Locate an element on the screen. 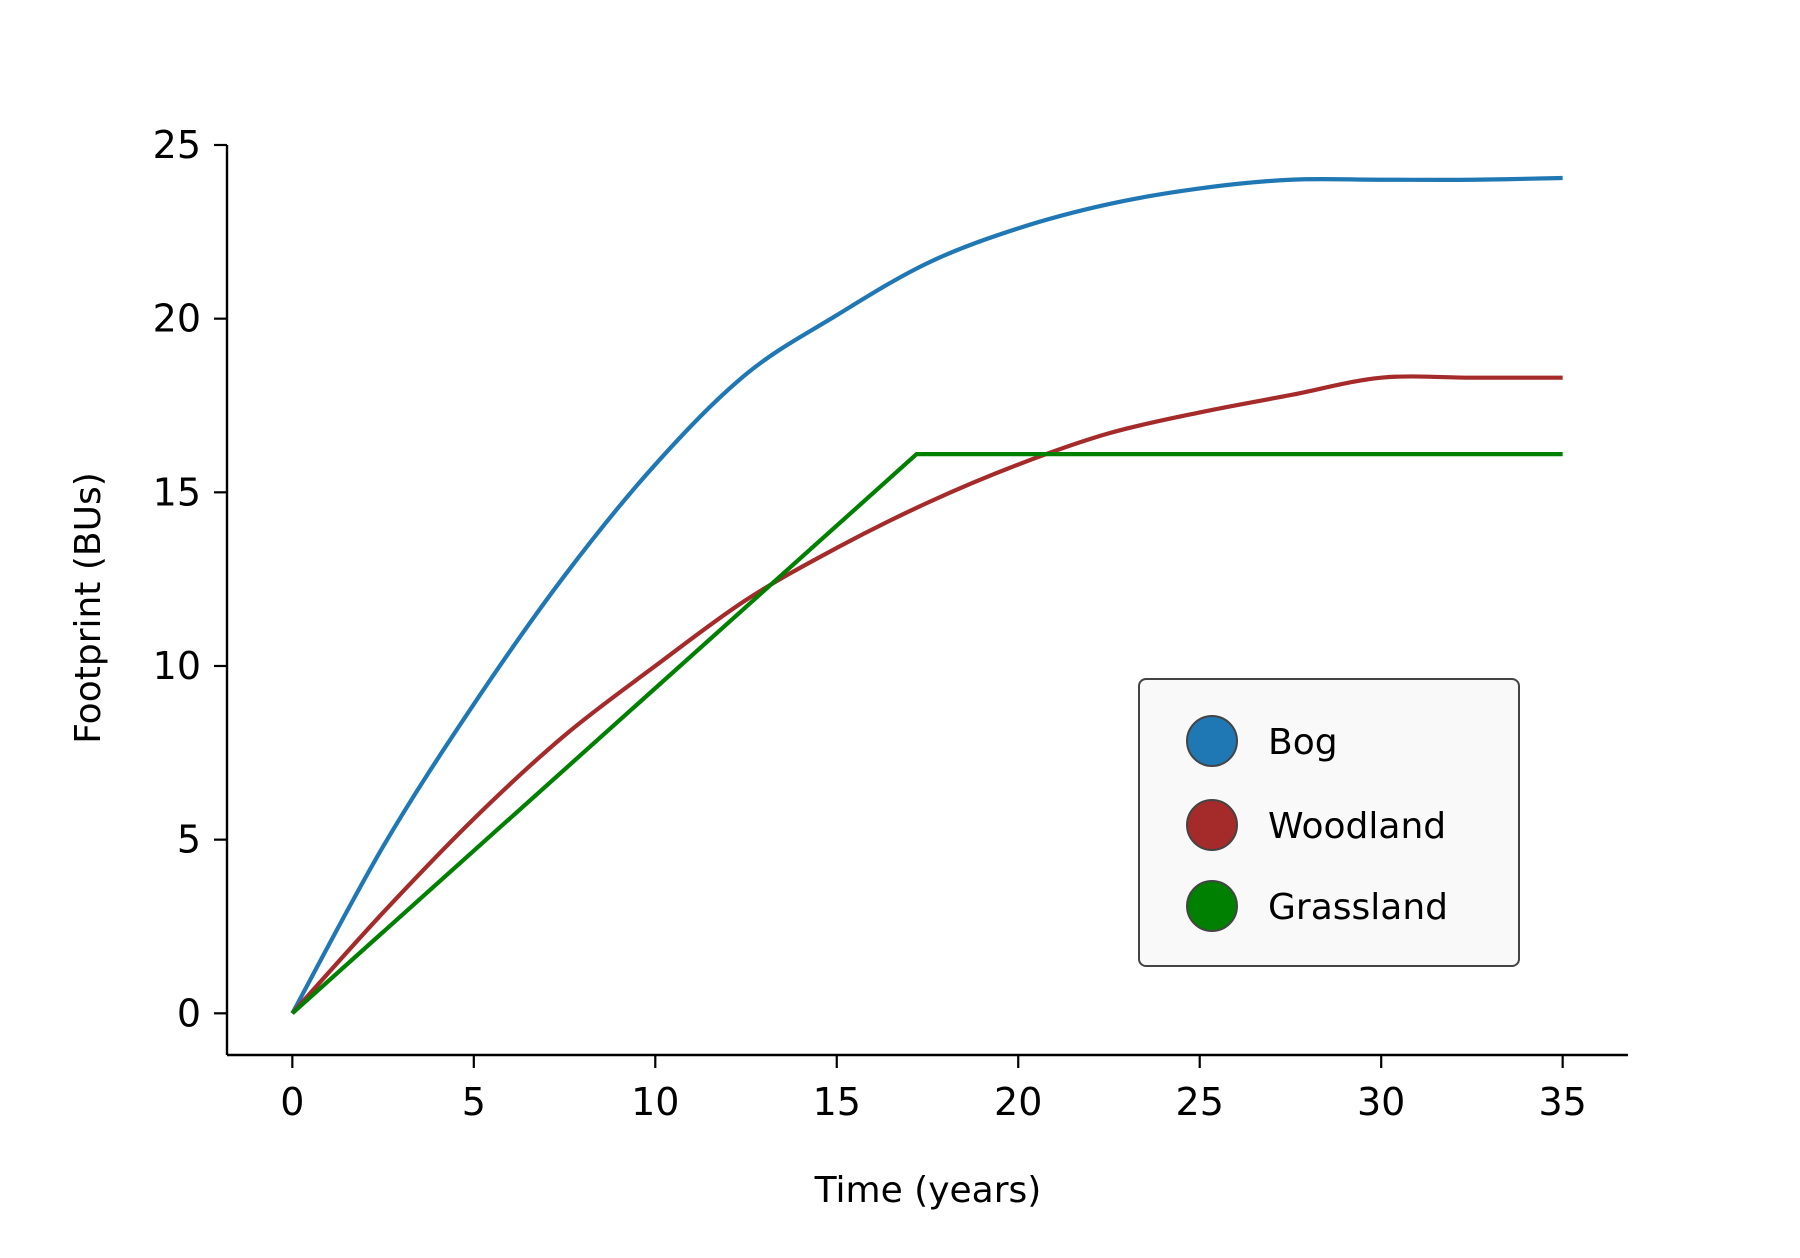  y-tick-label: 5 is located at coordinates (189, 840).